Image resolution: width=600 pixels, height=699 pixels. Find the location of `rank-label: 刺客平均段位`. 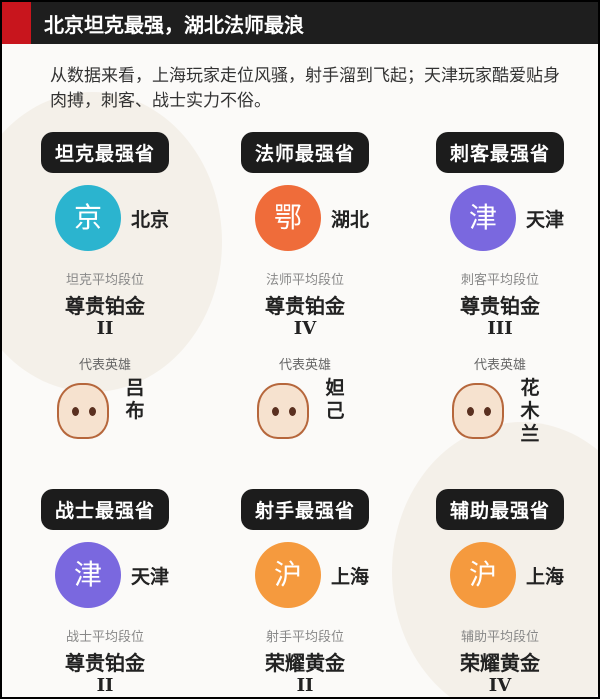

rank-label: 刺客平均段位 is located at coordinates (499, 280).